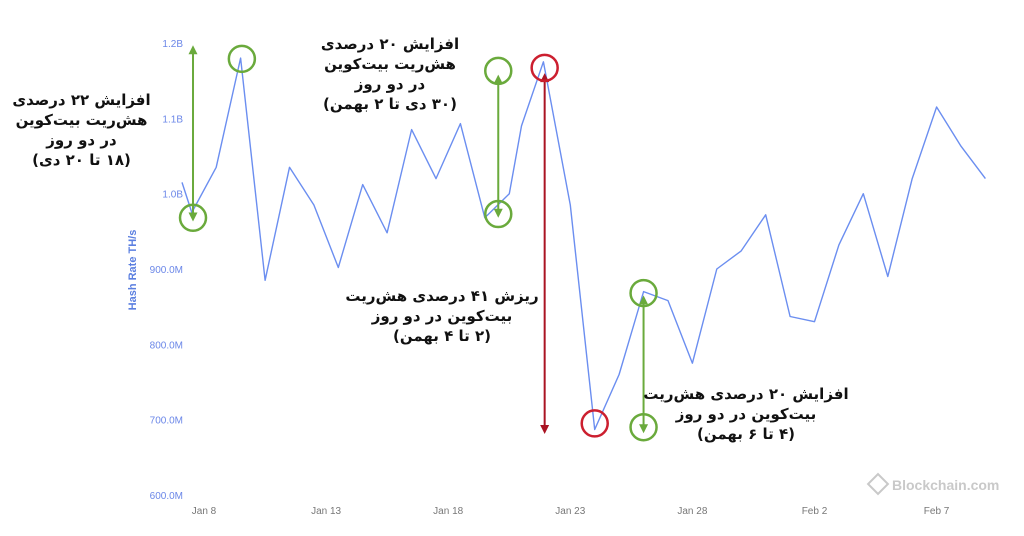 The height and width of the screenshot is (536, 1024). What do you see at coordinates (946, 485) in the screenshot?
I see `watermark-text: Blockchain.com` at bounding box center [946, 485].